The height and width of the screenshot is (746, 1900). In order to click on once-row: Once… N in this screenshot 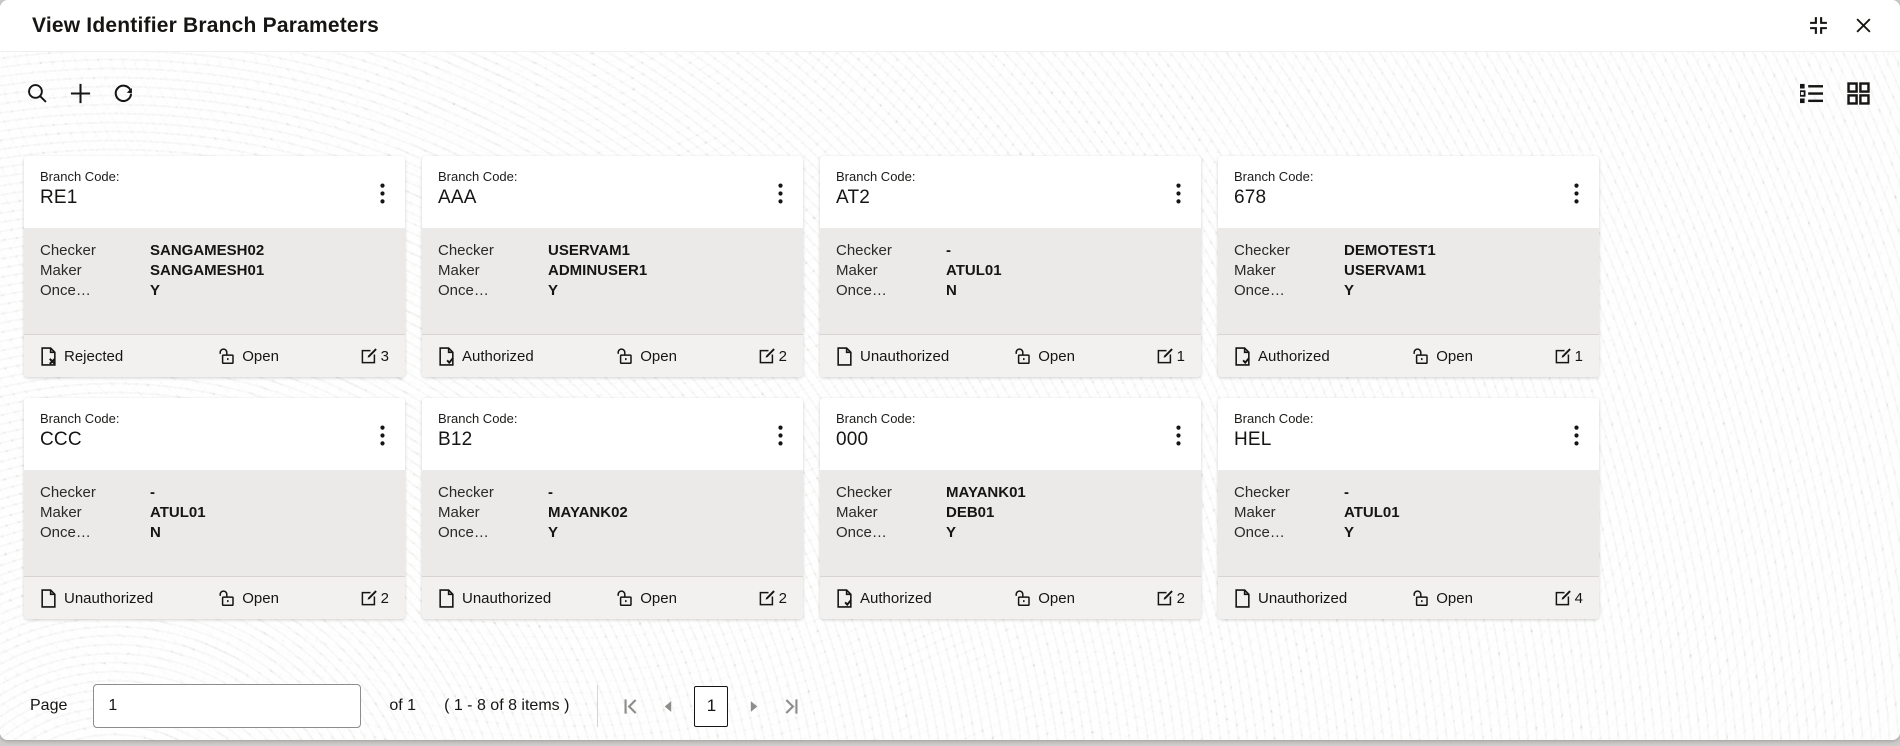, I will do `click(214, 533)`.